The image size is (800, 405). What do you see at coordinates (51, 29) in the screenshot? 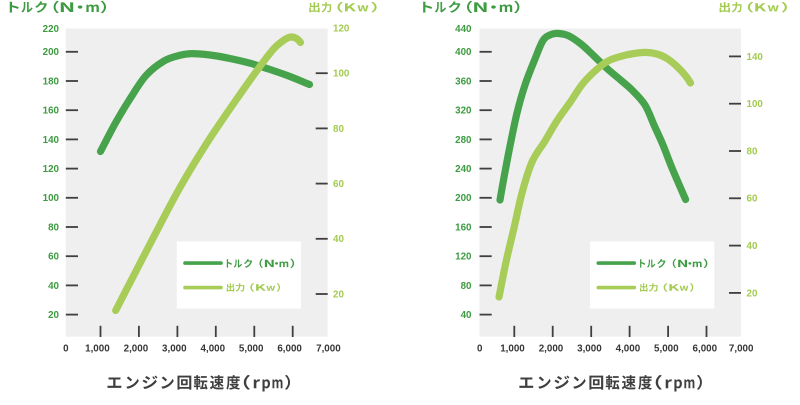
I see `svg-text: 220` at bounding box center [51, 29].